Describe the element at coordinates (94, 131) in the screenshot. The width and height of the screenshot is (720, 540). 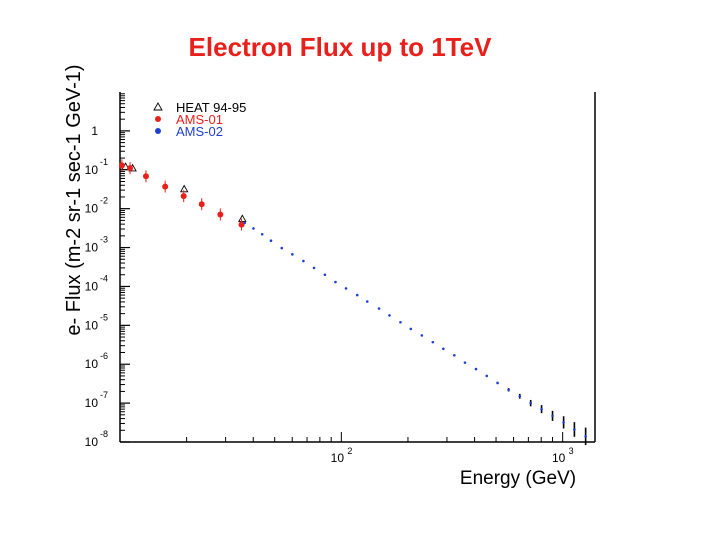
I see `y-tick-label: 1` at that location.